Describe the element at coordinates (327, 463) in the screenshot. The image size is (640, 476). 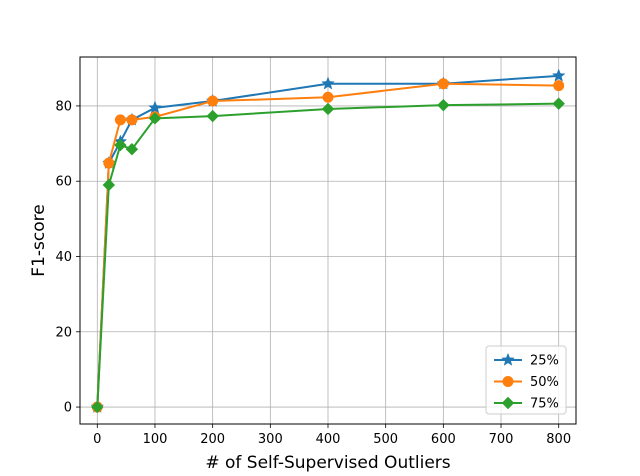
I see `x-axis-label: # of Self-Supervised Outliers` at that location.